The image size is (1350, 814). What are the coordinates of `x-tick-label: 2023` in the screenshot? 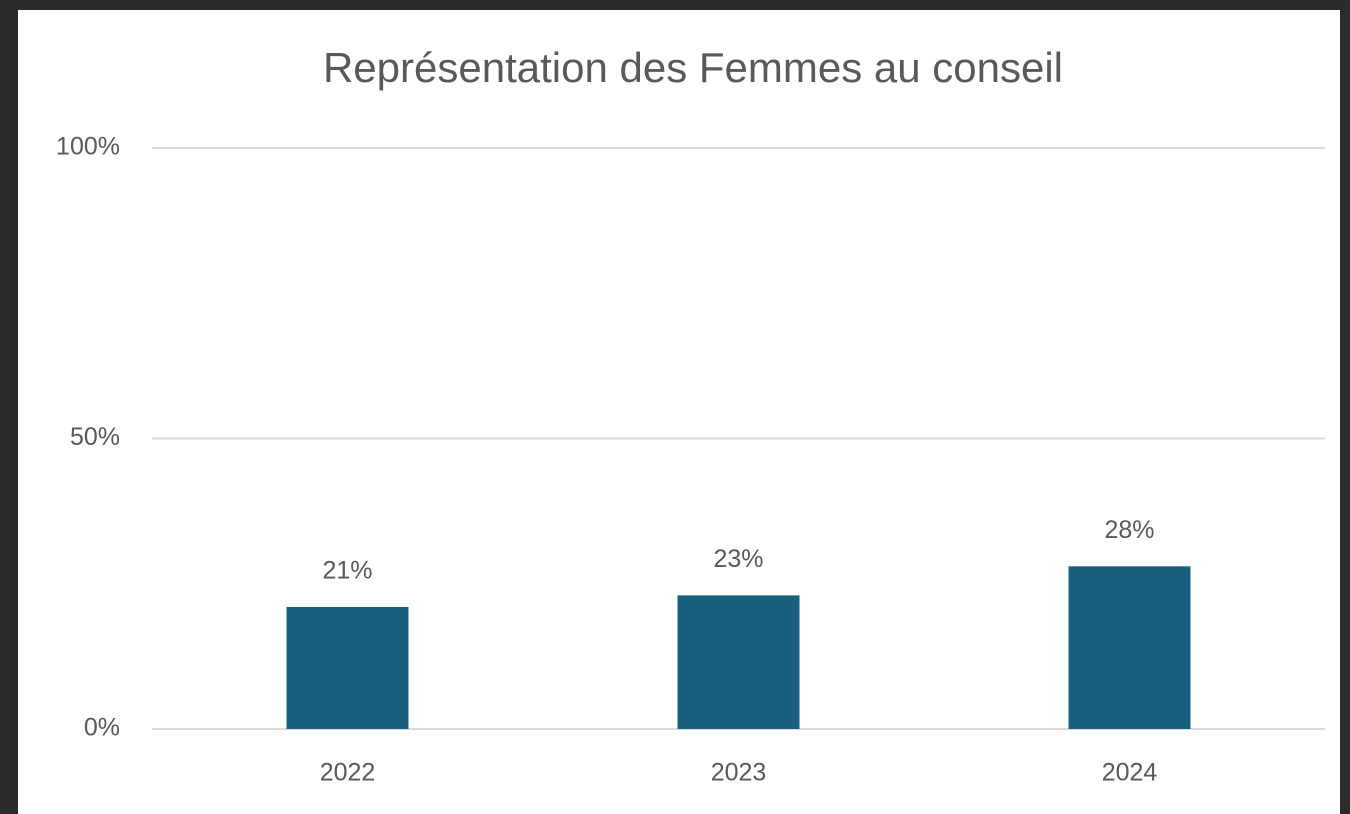 It's located at (739, 773).